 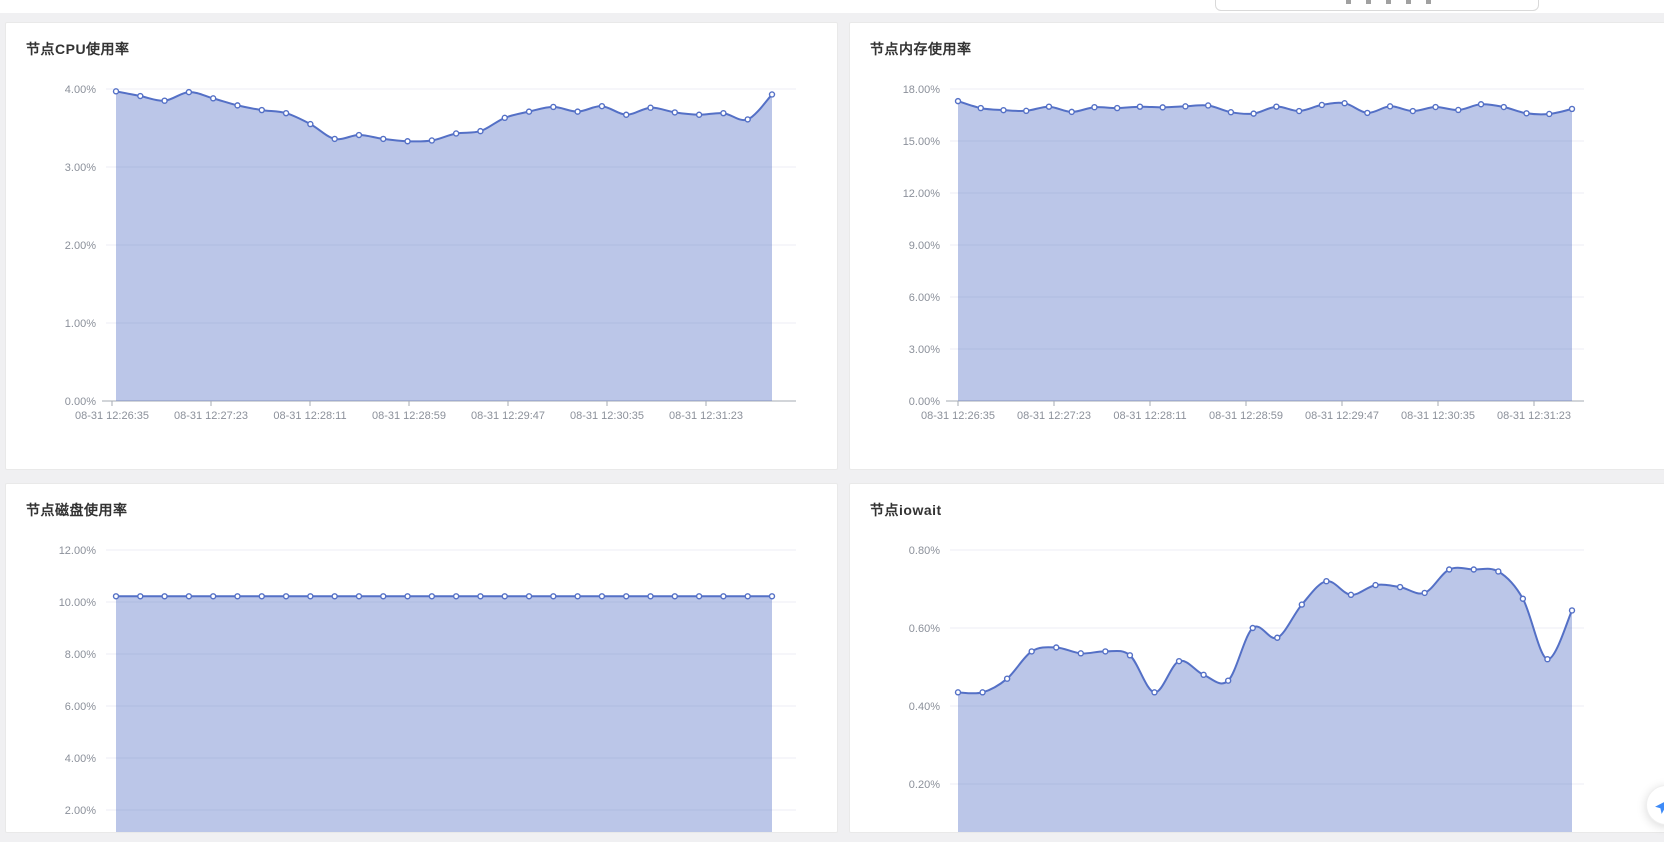 I want to click on truncated-button-text-fragment, so click(x=1394, y=2).